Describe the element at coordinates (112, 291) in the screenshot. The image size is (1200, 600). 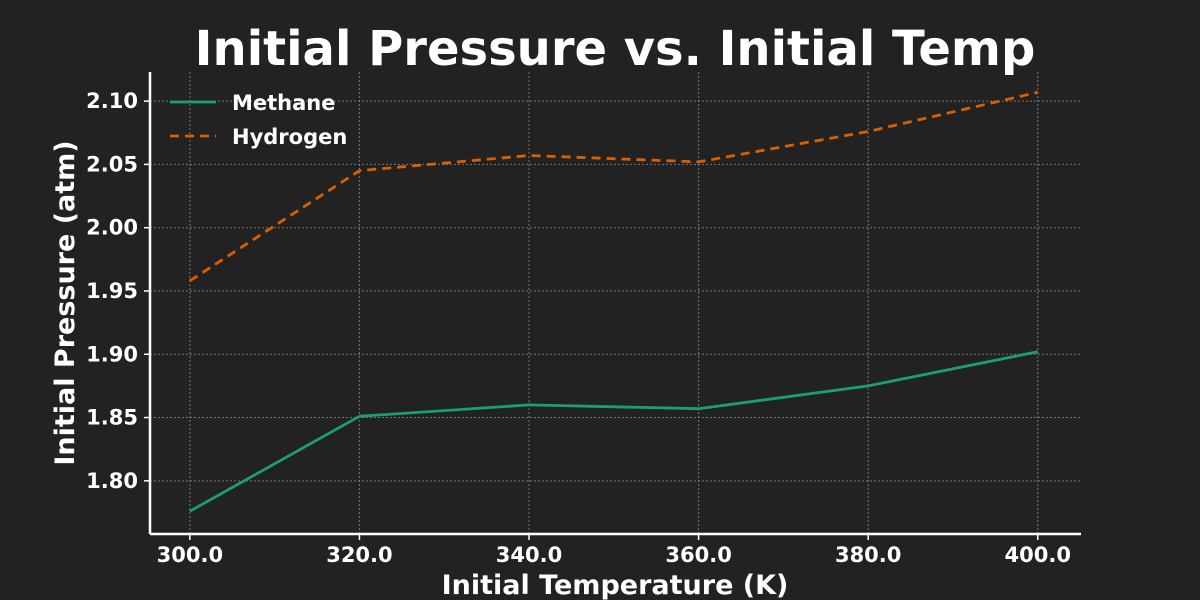
I see `y-tick-label: 1.95` at that location.